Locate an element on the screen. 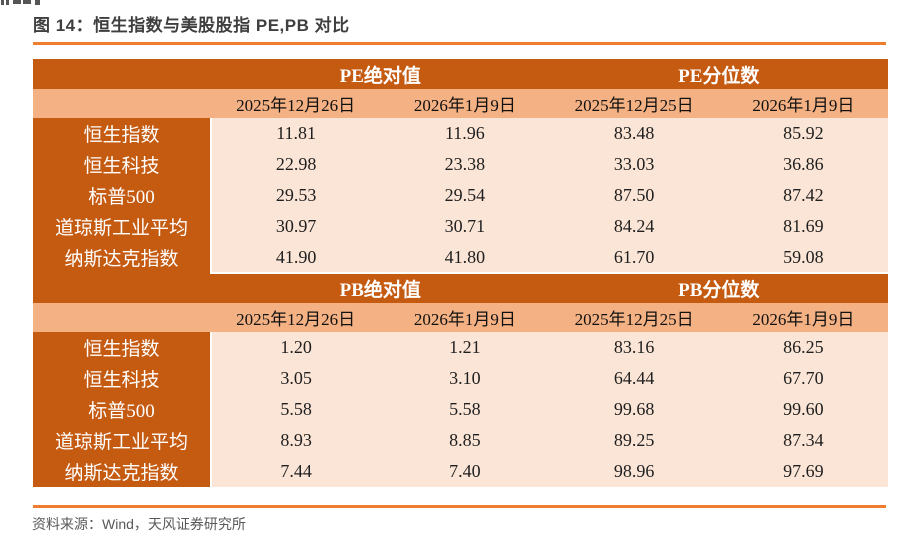  table-row-pe-sp500: 标普500 29.53 29.54 87.50 87.42 is located at coordinates (460, 195).